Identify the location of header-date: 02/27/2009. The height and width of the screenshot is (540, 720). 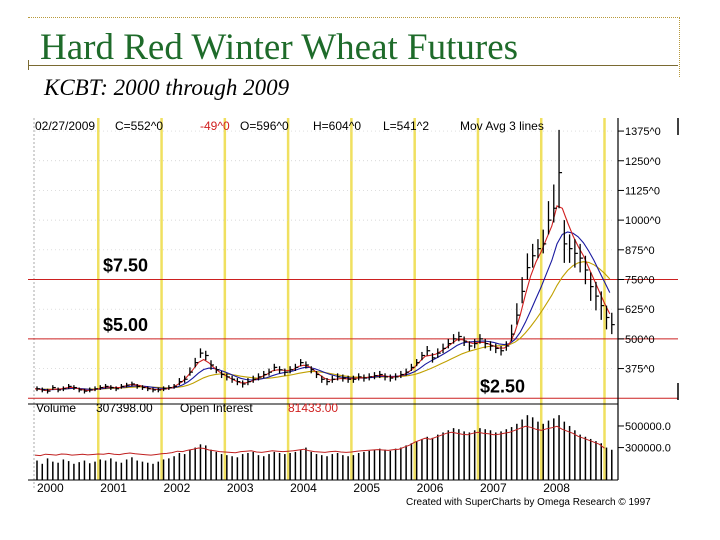
(65, 126).